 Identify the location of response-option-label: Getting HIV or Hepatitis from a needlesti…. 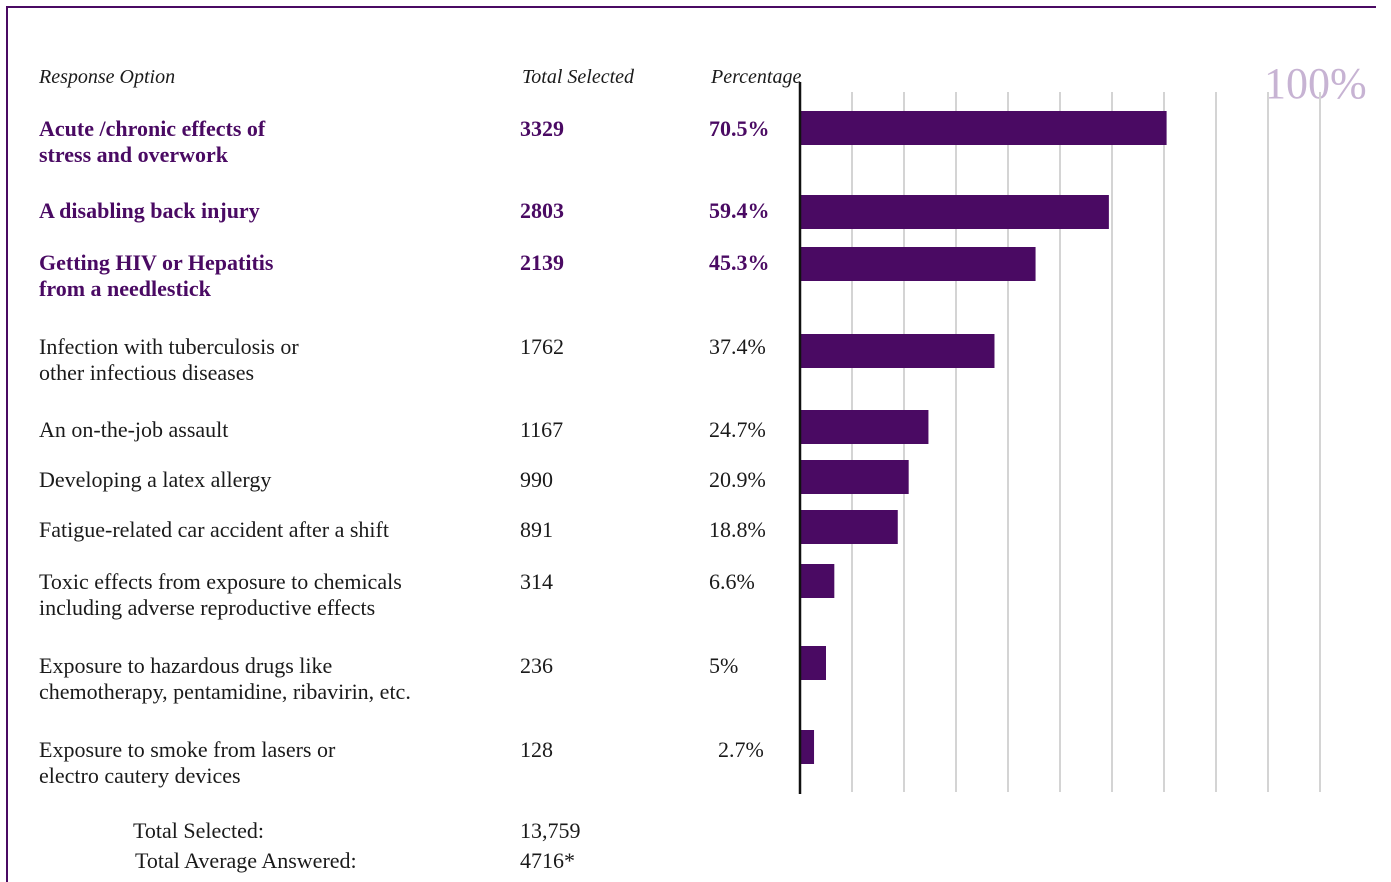
(269, 276).